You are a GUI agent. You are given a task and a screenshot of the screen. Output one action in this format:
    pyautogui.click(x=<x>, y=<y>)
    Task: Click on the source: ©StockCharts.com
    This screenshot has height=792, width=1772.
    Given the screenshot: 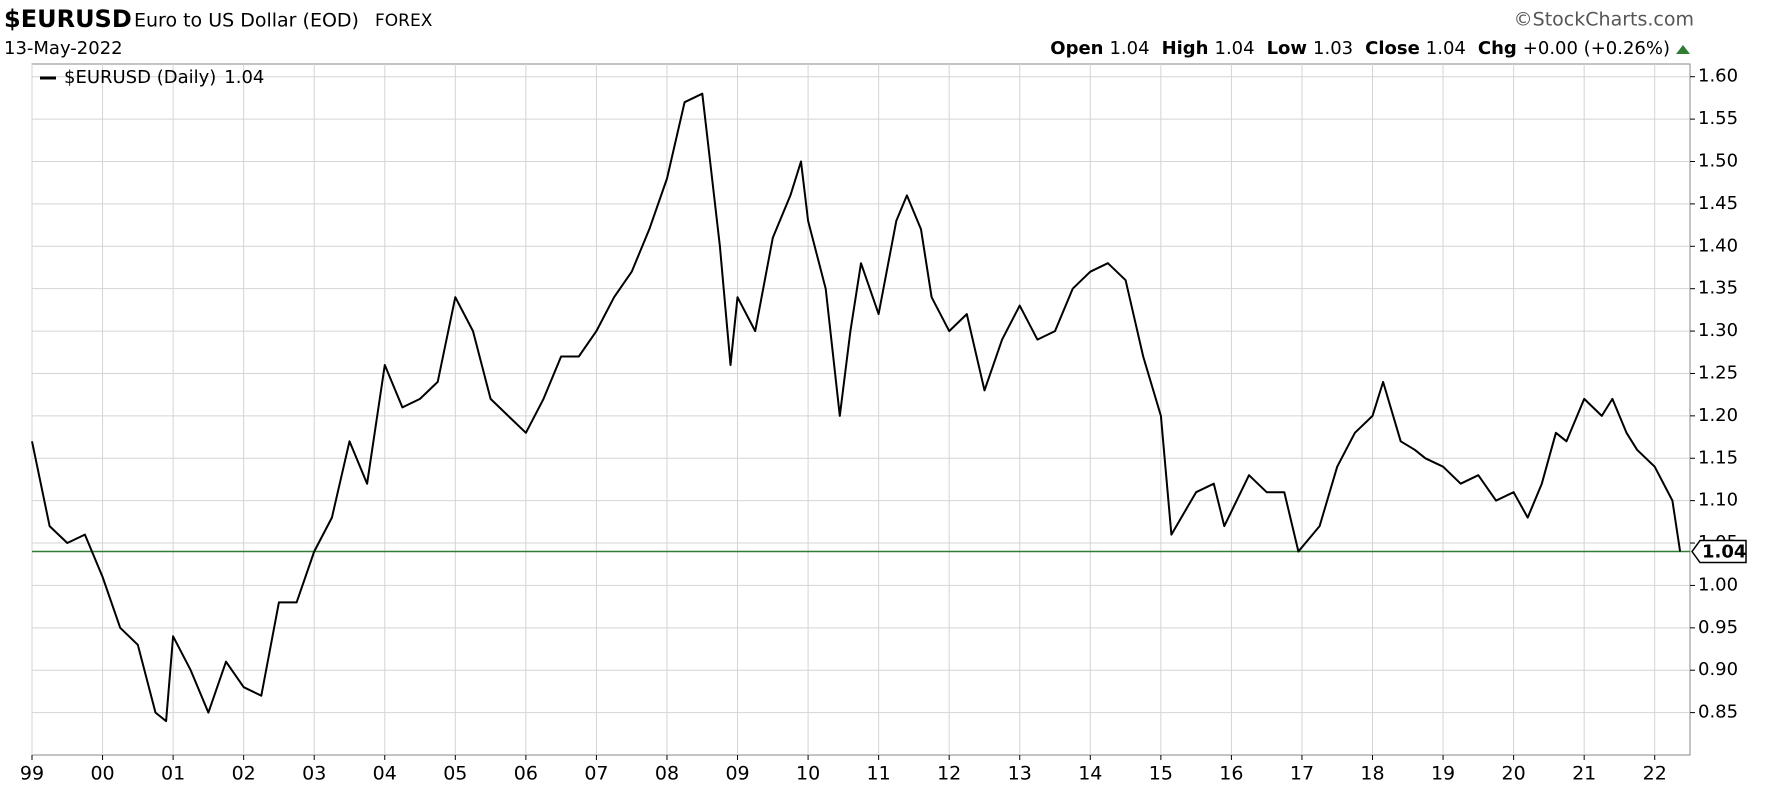 What is the action you would take?
    pyautogui.click(x=1604, y=20)
    